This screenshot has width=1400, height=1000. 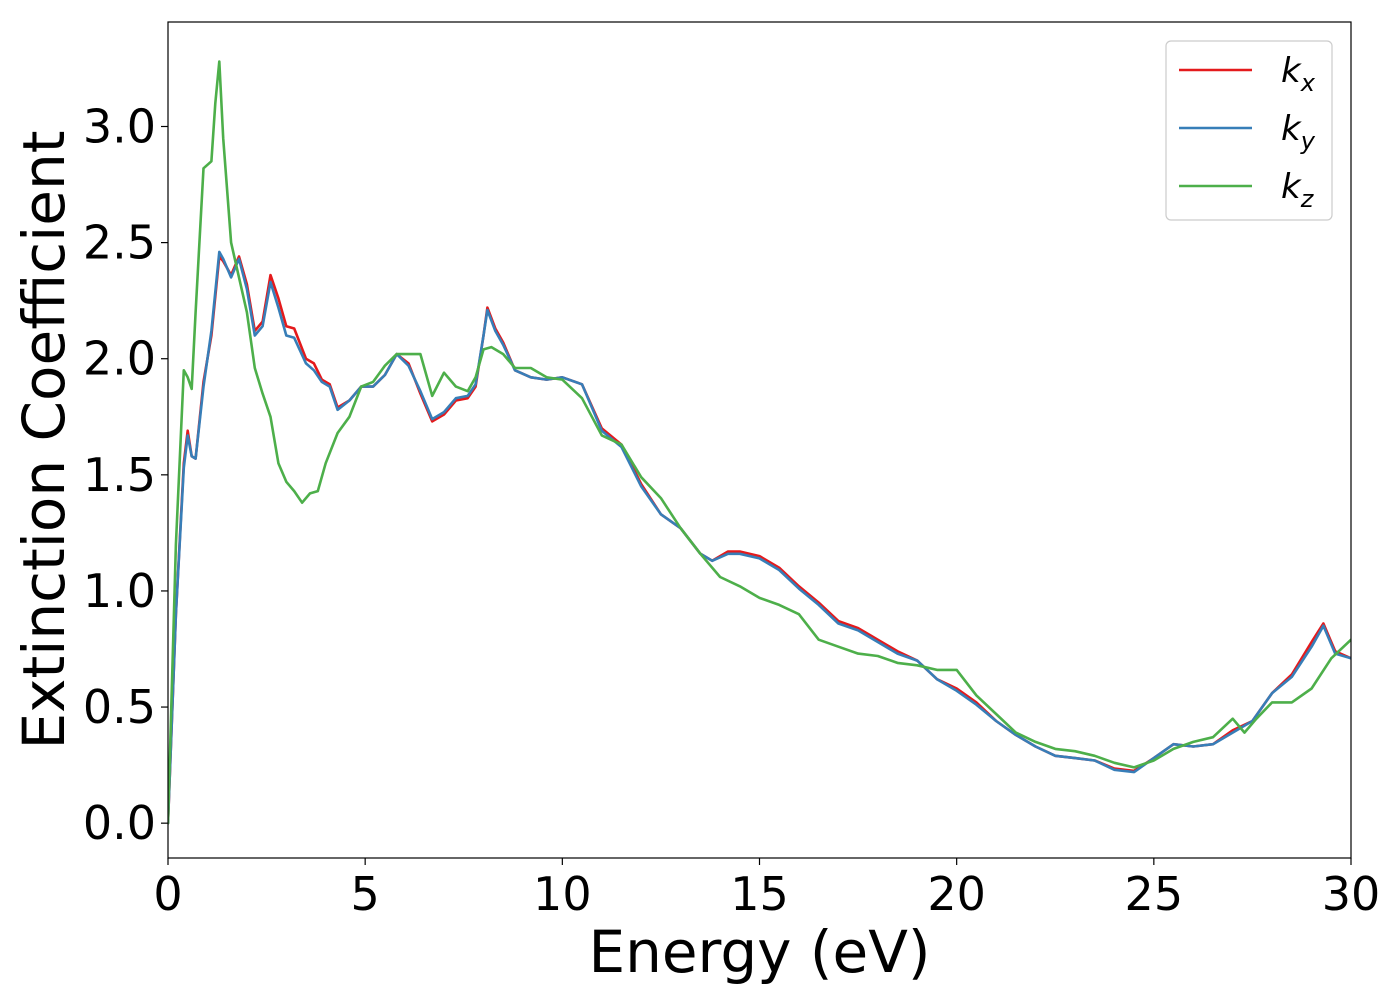 I want to click on legend-label-ky: ky, so click(x=1298, y=132).